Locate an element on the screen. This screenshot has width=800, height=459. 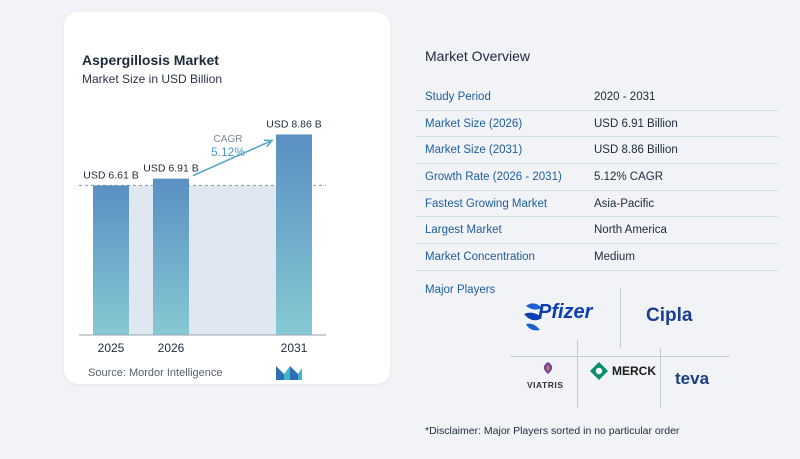
overview-row: Growth Rate (2026 - 2031) 5.12% CAGR is located at coordinates (597, 177).